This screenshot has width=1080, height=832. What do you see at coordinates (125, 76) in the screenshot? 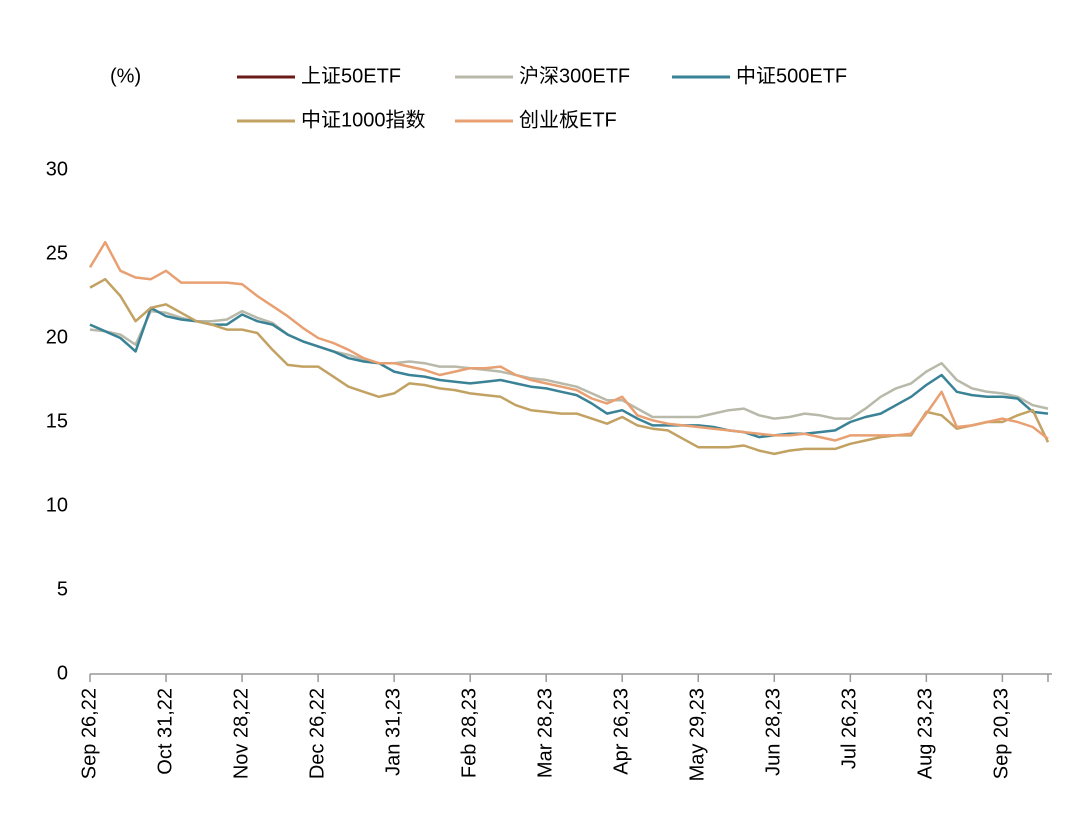
I see `y-axis-label: (%)` at bounding box center [125, 76].